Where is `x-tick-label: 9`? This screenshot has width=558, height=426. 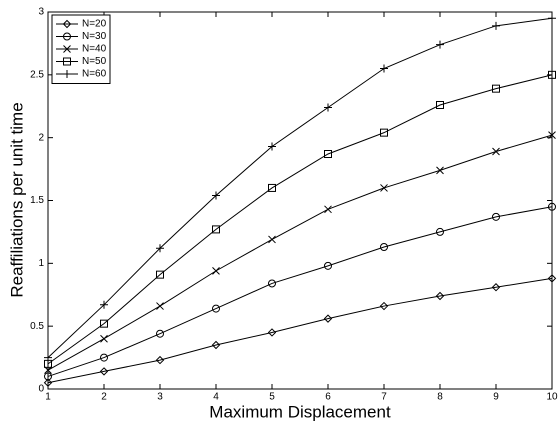 x-tick-label: 9 is located at coordinates (496, 397).